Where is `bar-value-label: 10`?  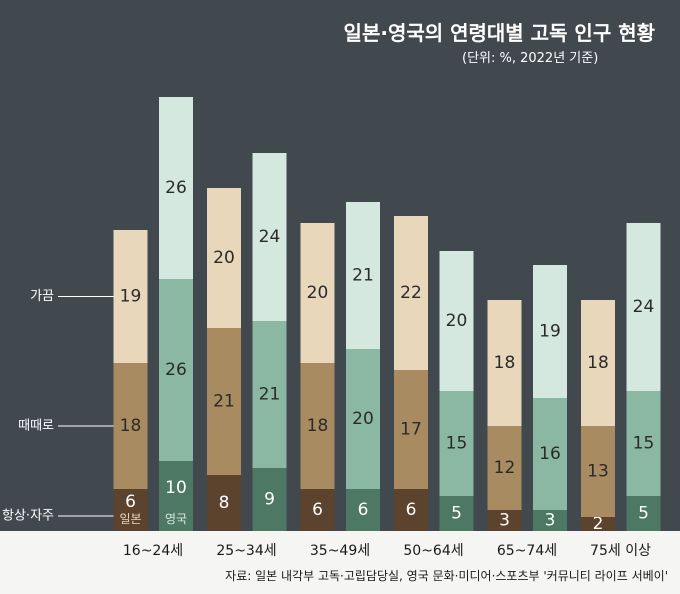 bar-value-label: 10 is located at coordinates (176, 488).